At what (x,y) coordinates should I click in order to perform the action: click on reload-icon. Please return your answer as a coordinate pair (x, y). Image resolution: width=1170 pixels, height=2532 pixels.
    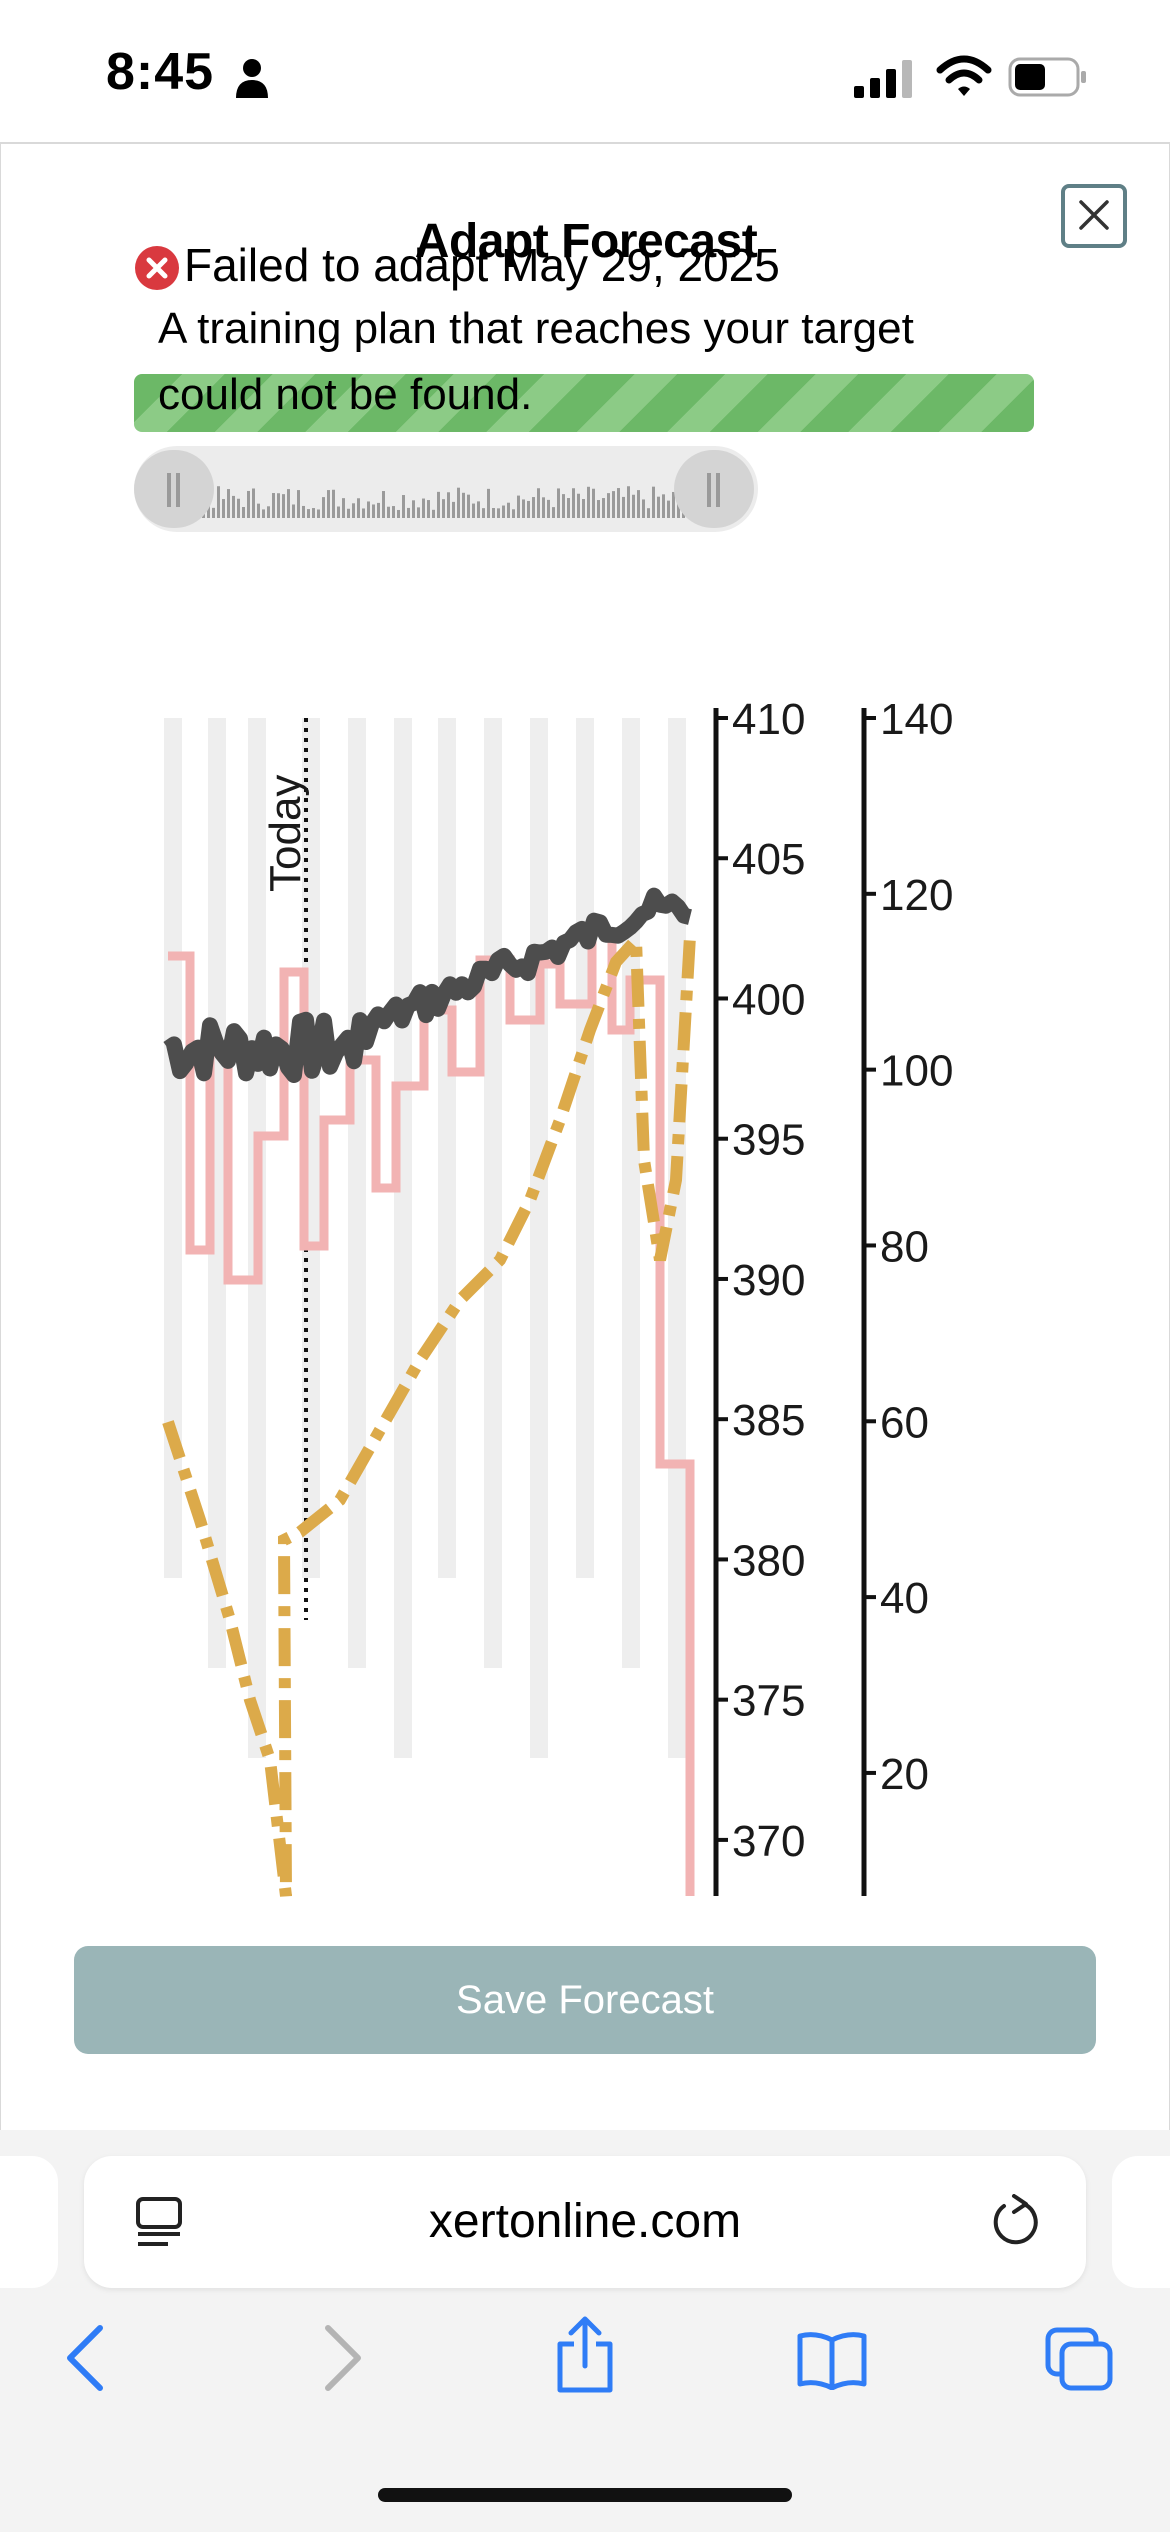
    Looking at the image, I should click on (1015, 2221).